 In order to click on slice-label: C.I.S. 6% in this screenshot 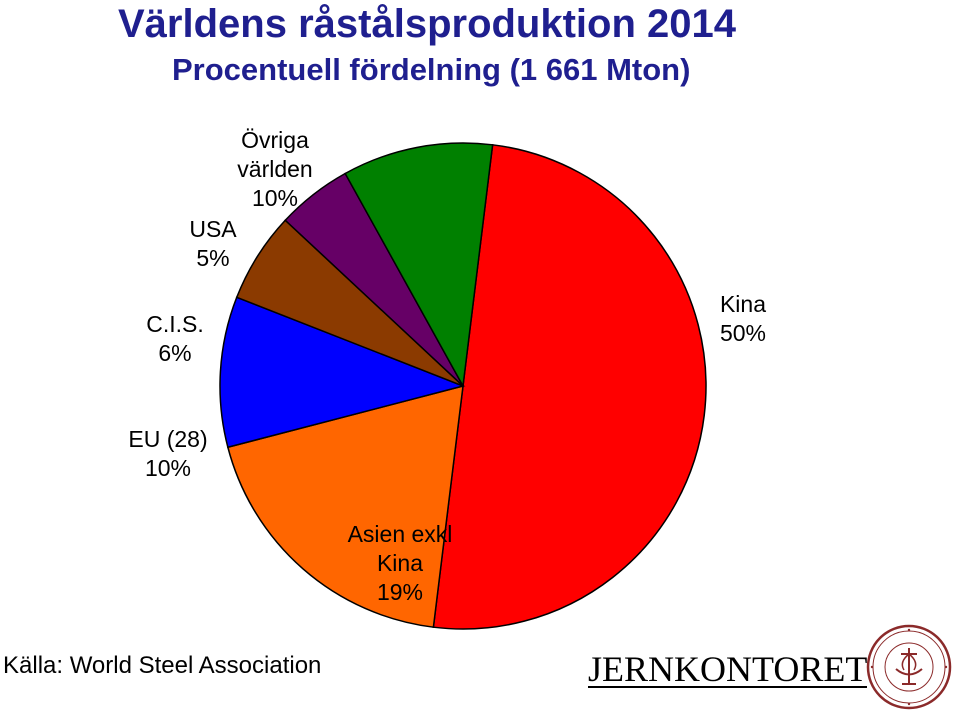, I will do `click(175, 338)`.